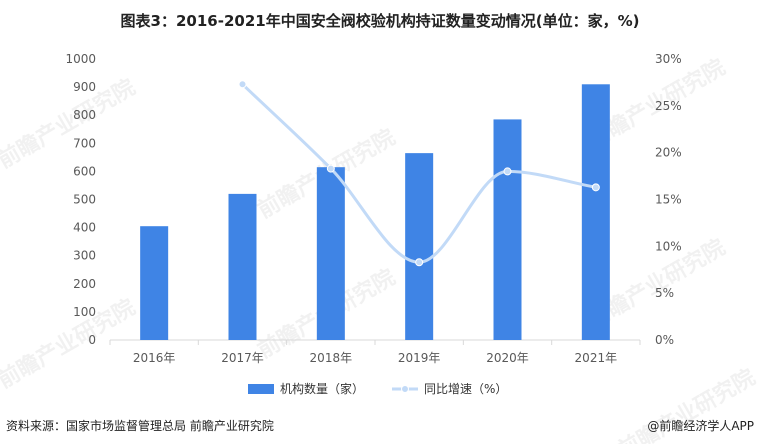 This screenshot has height=444, width=760. What do you see at coordinates (595, 212) in the screenshot?
I see `bar-2021年` at bounding box center [595, 212].